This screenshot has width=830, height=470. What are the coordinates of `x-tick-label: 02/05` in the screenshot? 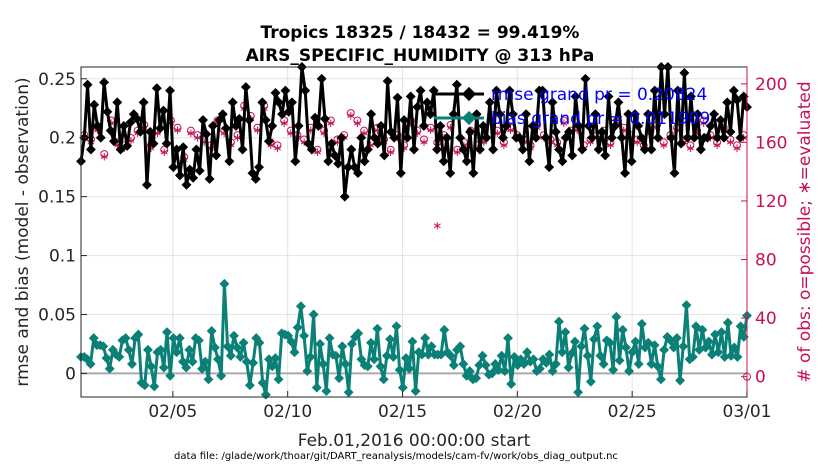 It's located at (172, 412).